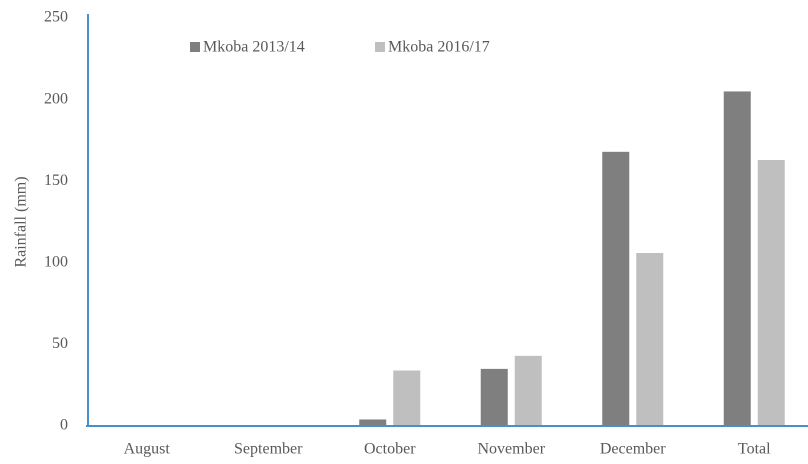 Image resolution: width=808 pixels, height=464 pixels. Describe the element at coordinates (60, 343) in the screenshot. I see `y-tick-label: 50` at that location.